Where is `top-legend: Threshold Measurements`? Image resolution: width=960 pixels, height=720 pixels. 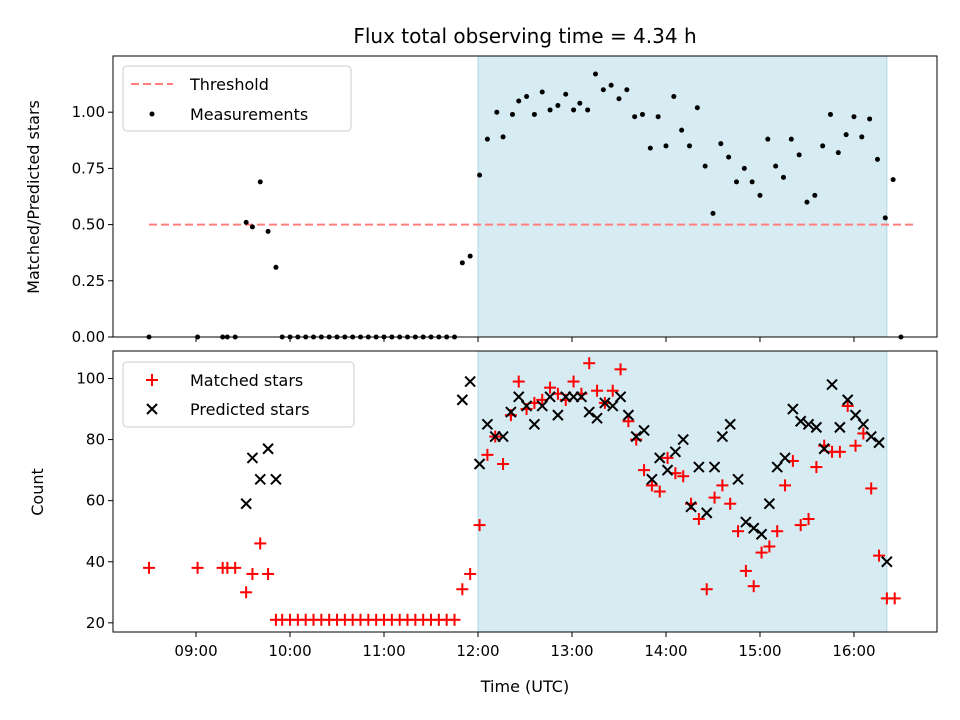 top-legend: Threshold Measurements is located at coordinates (237, 98).